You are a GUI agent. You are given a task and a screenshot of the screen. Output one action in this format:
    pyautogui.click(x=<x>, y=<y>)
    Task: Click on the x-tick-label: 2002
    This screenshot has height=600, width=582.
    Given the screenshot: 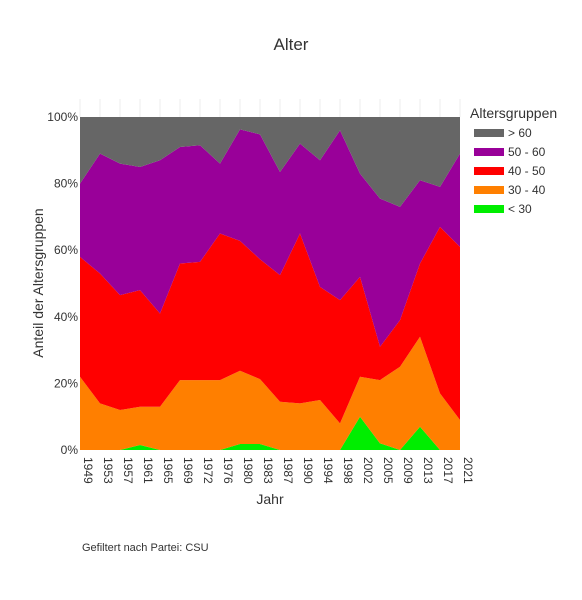 What is the action you would take?
    pyautogui.click(x=368, y=470)
    